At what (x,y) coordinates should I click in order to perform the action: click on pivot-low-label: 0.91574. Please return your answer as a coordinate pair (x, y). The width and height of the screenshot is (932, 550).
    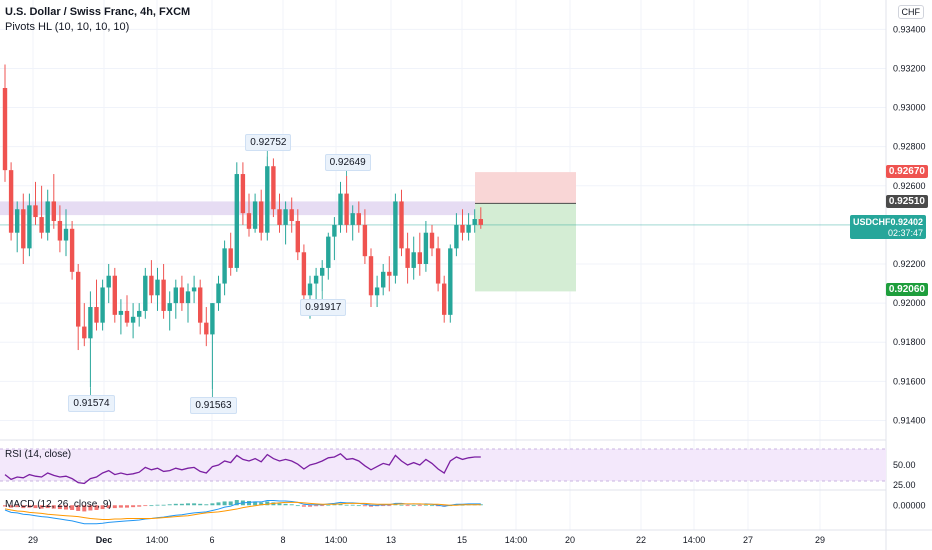
    Looking at the image, I should click on (91, 404).